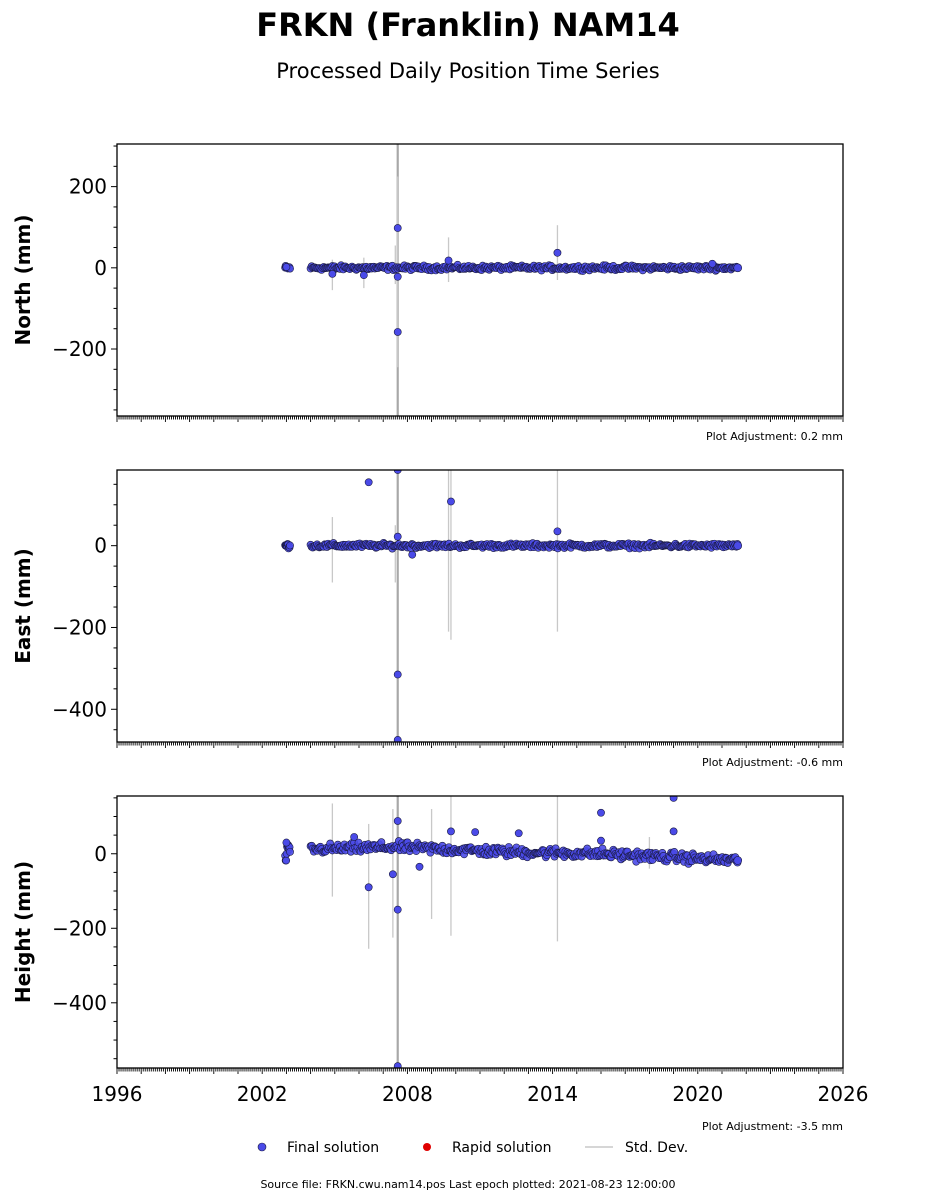 The height and width of the screenshot is (1200, 937). What do you see at coordinates (262, 1147) in the screenshot?
I see `legend-final-marker` at bounding box center [262, 1147].